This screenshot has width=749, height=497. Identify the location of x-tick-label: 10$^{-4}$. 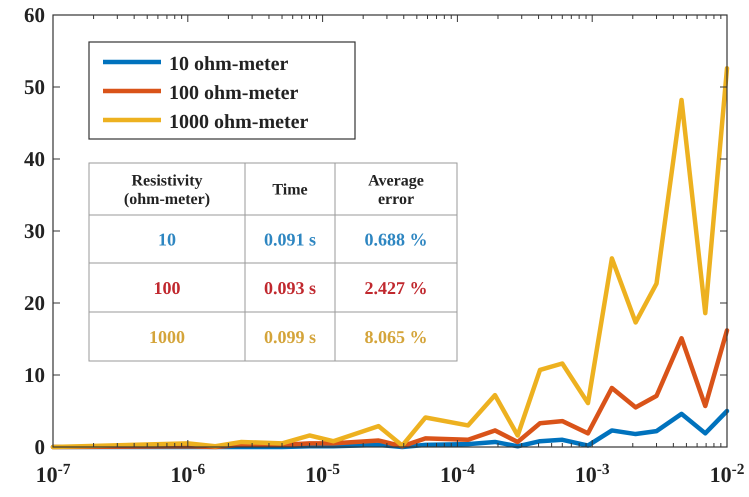
(458, 473).